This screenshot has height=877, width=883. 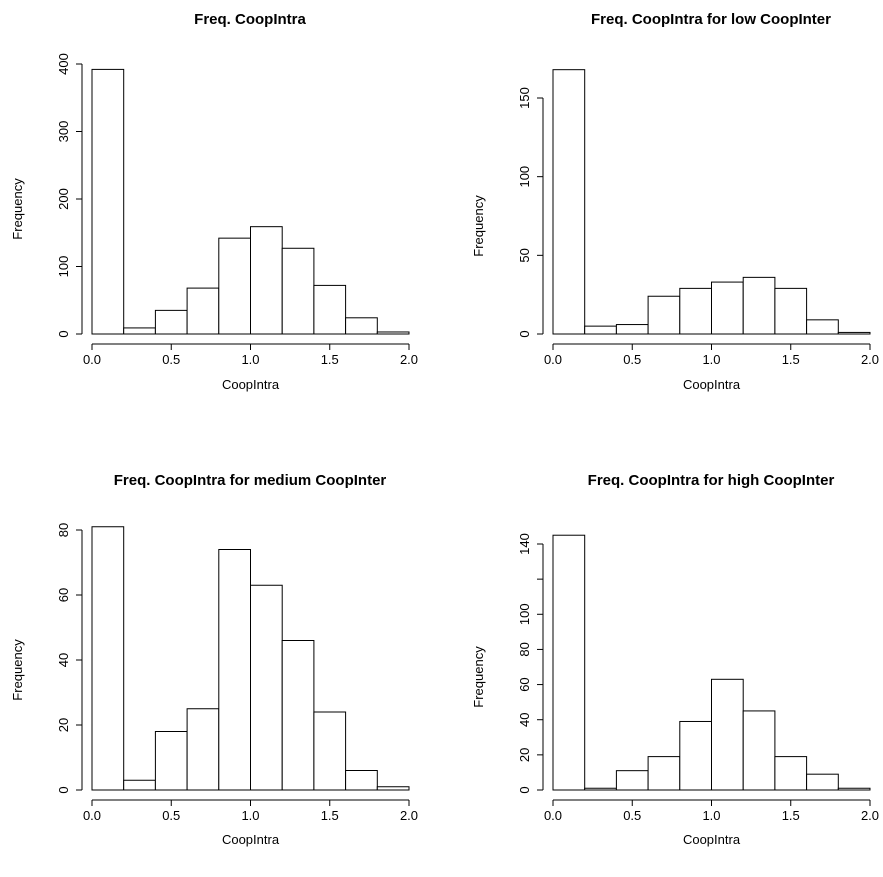 I want to click on y-tick-label: 50, so click(x=524, y=255).